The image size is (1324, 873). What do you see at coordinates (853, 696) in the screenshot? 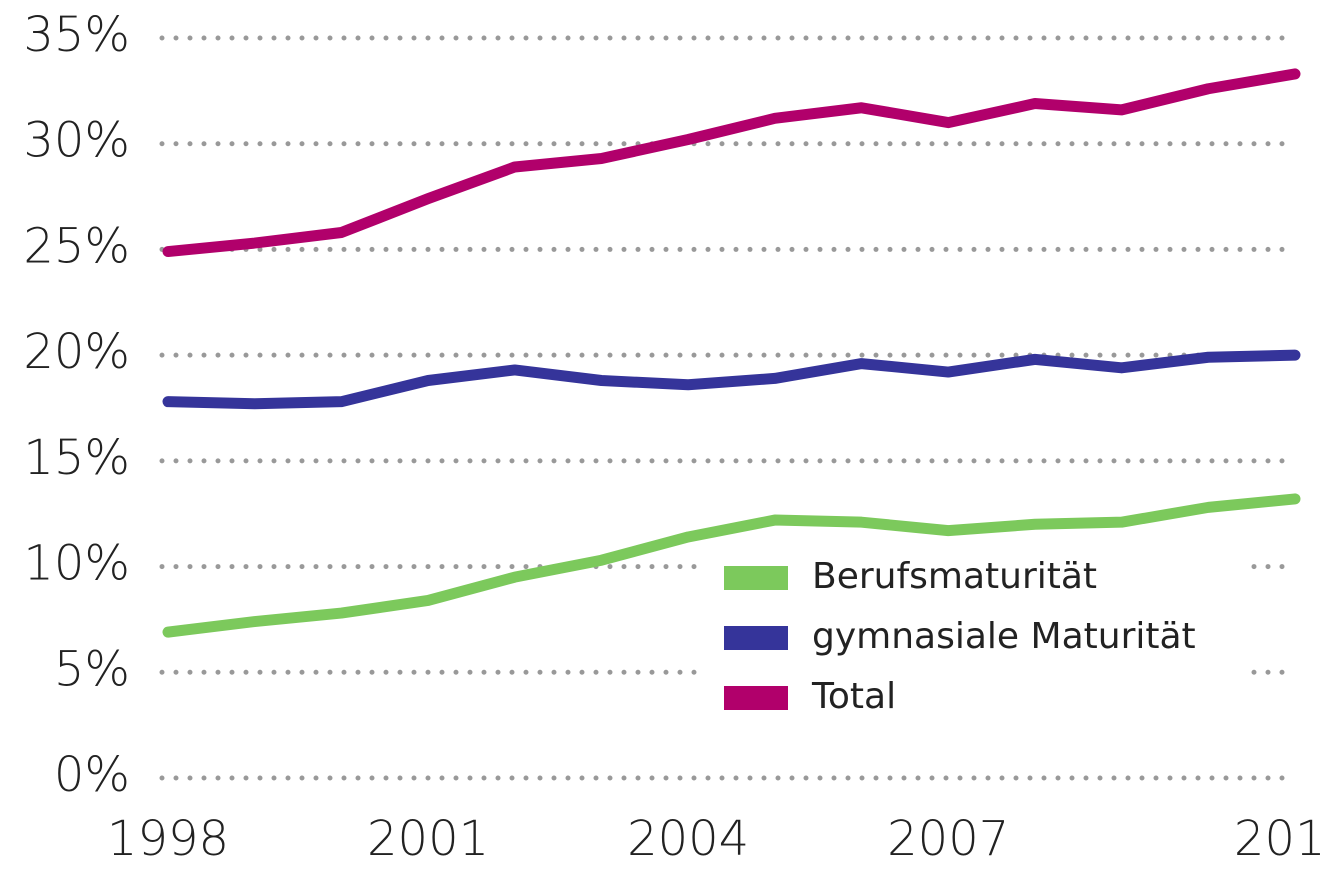
I see `legend-label: Total` at bounding box center [853, 696].